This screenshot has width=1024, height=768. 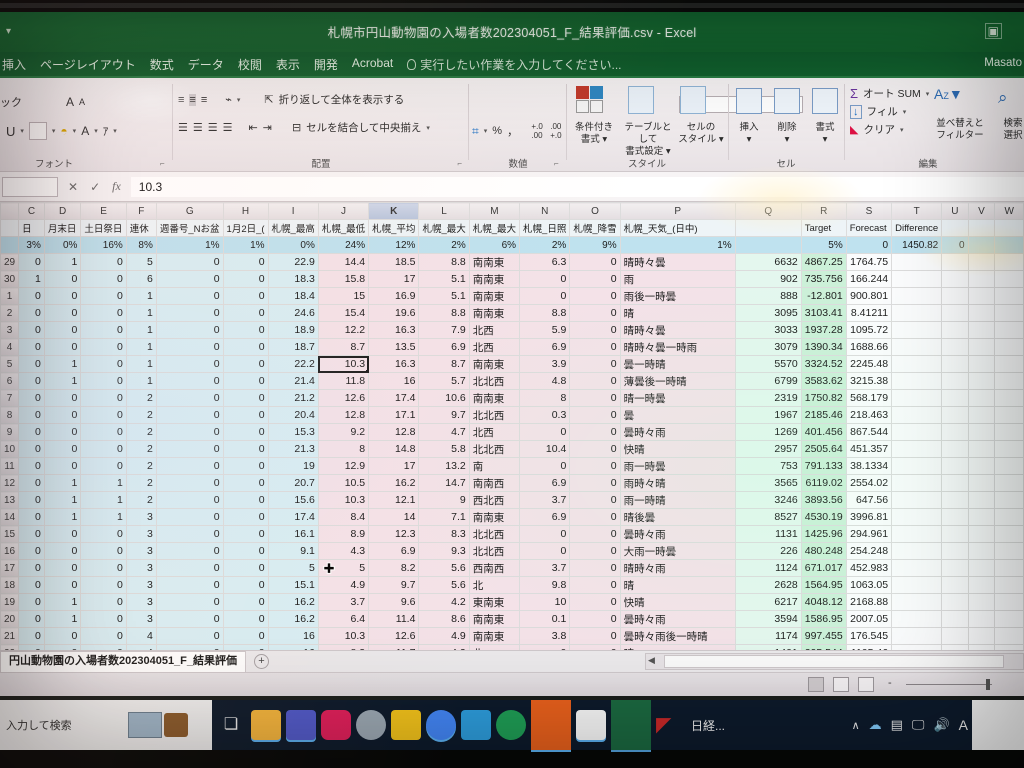 I want to click on table-cell: 5.8, so click(x=444, y=449).